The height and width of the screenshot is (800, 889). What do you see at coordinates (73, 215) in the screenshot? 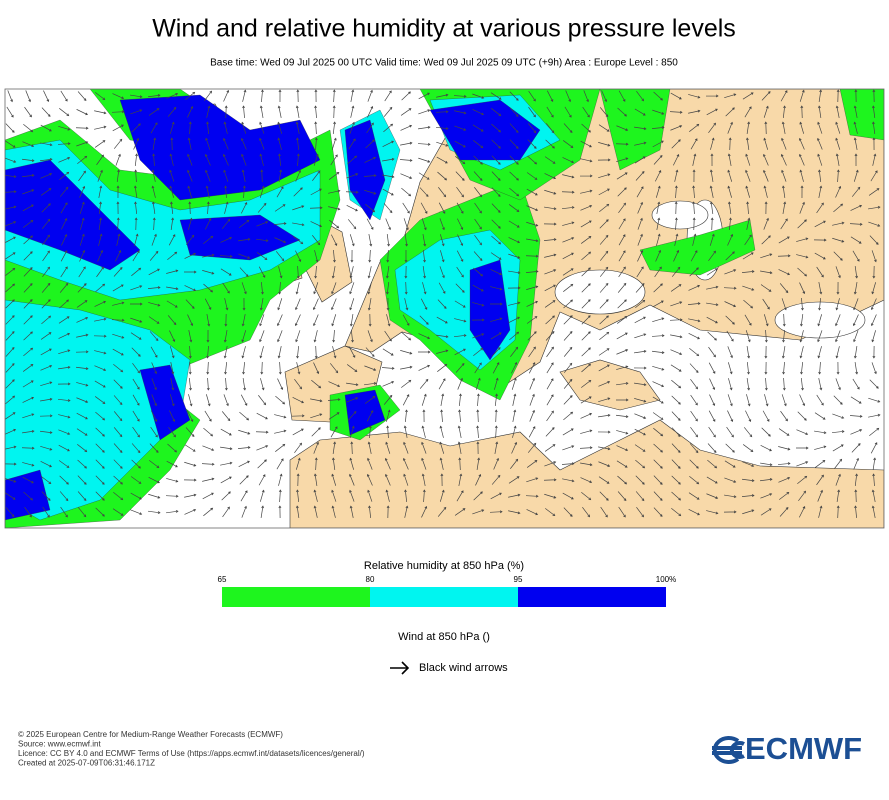
I see `humidity-area` at bounding box center [73, 215].